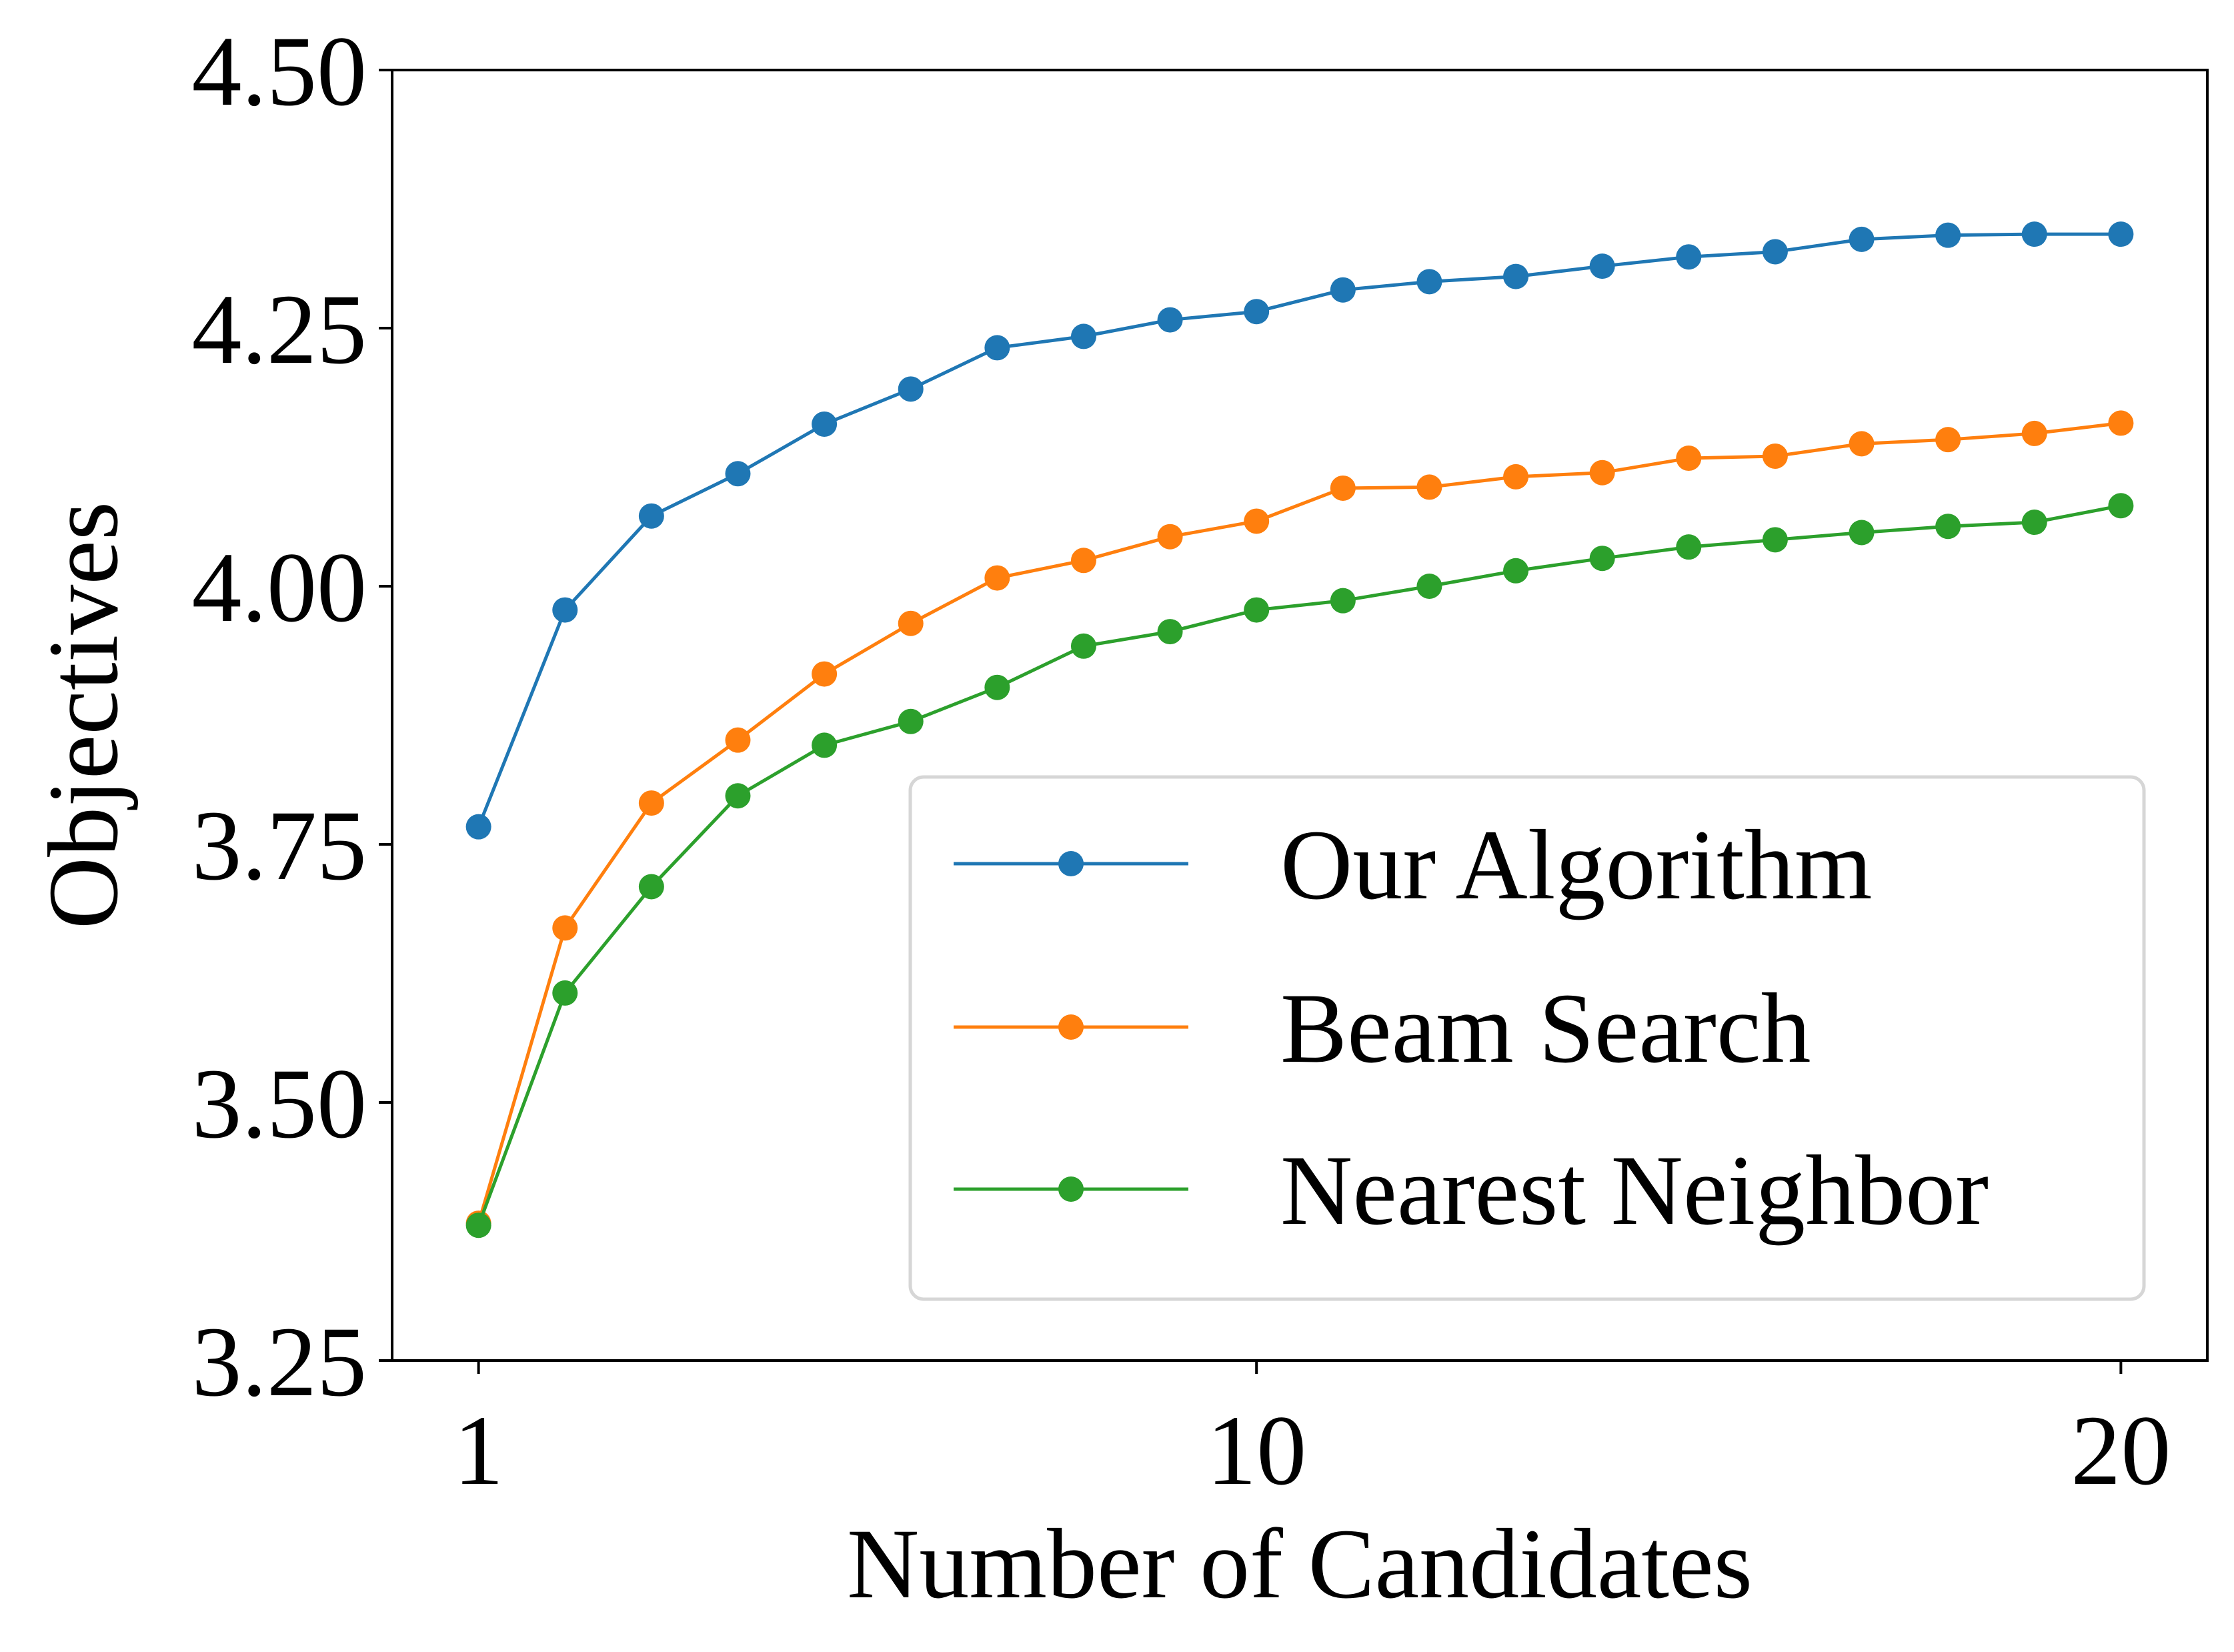  I want to click on legend-label-nearest-neighbor: Nearest Neighbor, so click(1634, 1190).